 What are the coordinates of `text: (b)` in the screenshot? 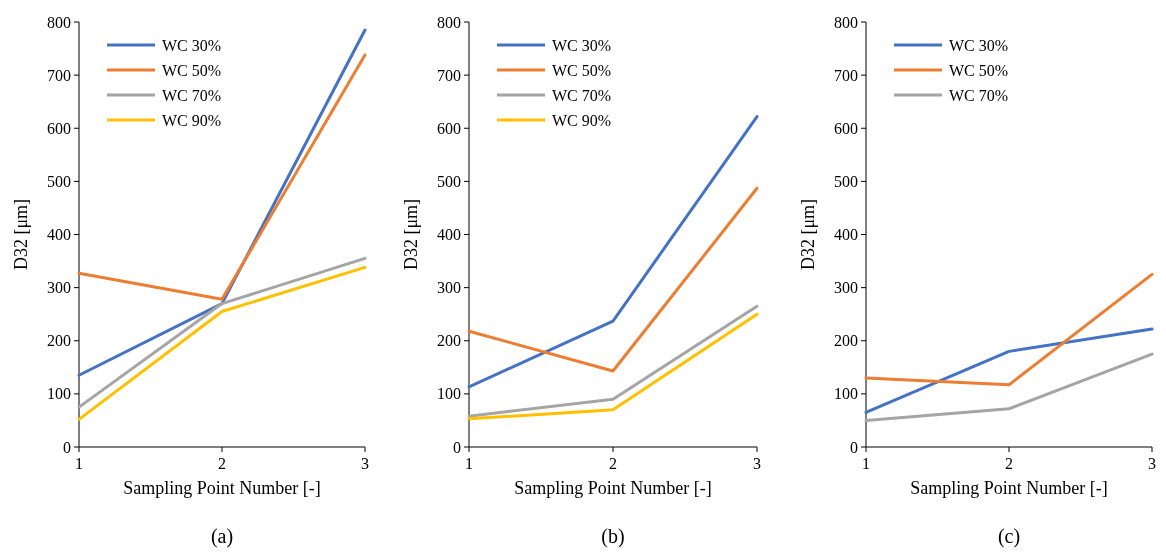 It's located at (613, 536).